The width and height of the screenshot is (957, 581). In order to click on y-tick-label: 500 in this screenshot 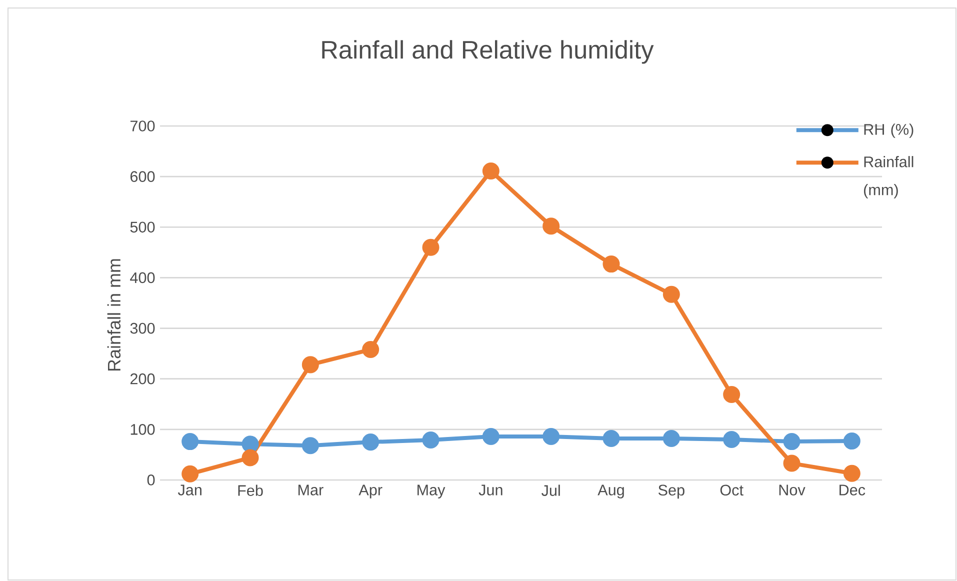, I will do `click(142, 227)`.